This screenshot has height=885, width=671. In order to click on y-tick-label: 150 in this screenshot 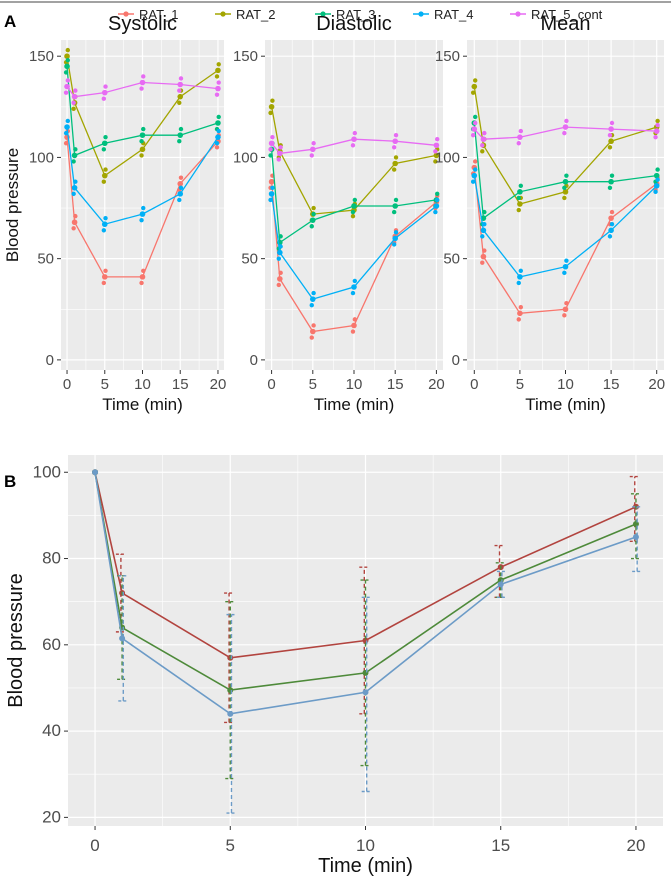, I will do `click(447, 56)`.